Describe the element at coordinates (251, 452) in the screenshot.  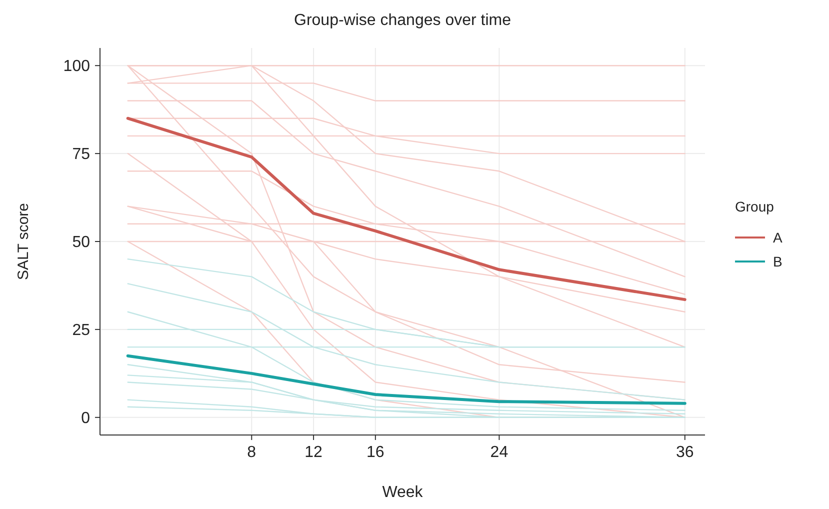
I see `x-tick-label: 8` at that location.